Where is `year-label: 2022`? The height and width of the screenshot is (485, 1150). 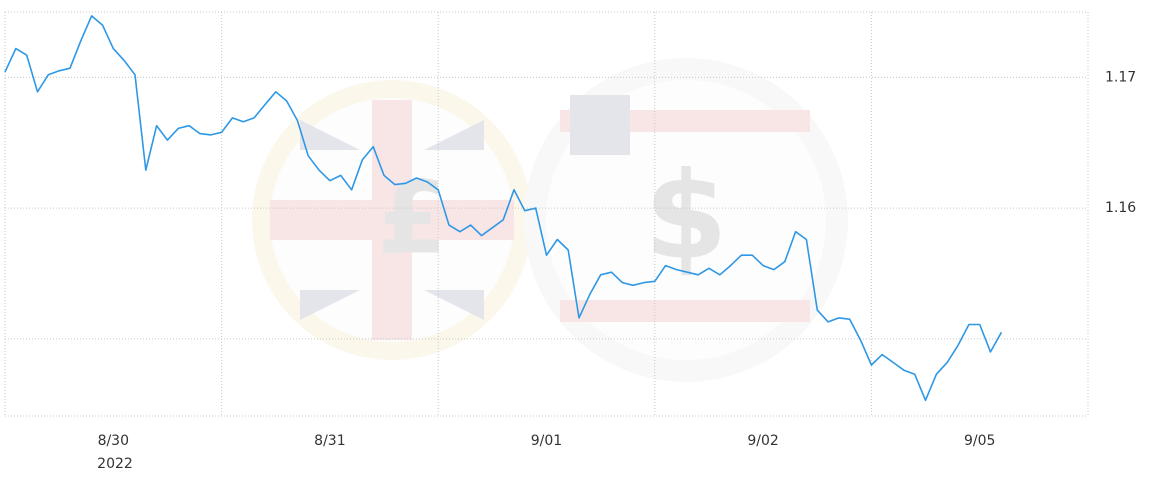
year-label: 2022 is located at coordinates (115, 464).